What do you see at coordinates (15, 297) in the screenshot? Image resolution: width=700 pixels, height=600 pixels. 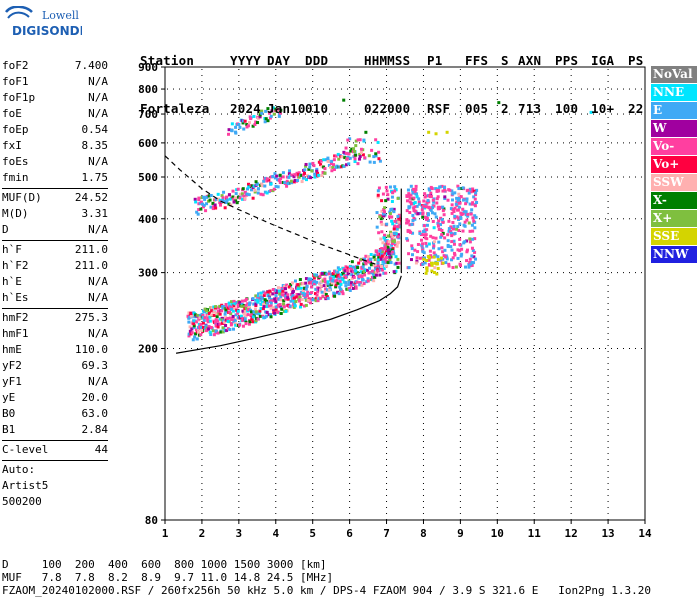 I see `param-name: h`Es` at bounding box center [15, 297].